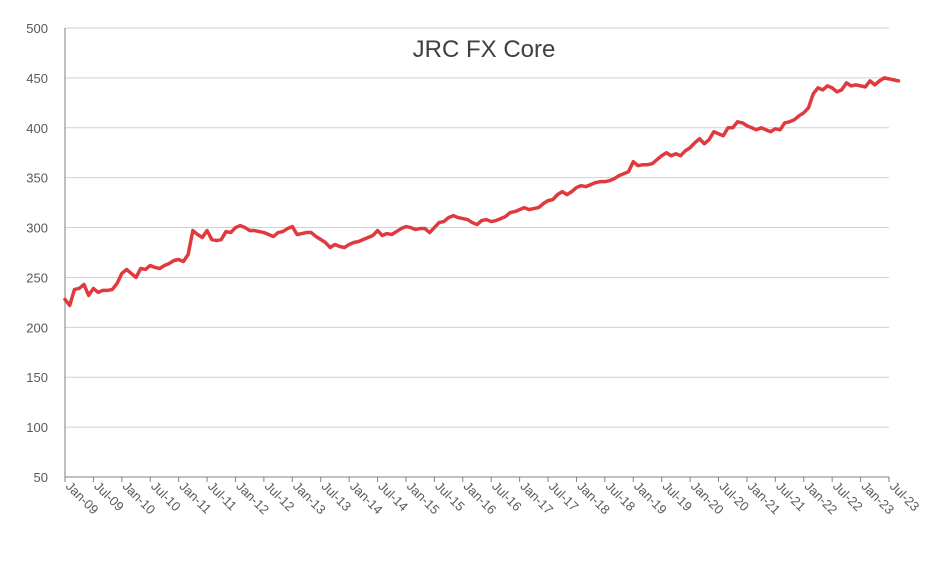 This screenshot has height=564, width=950. Describe the element at coordinates (37, 277) in the screenshot. I see `y-tick-label: 250` at that location.